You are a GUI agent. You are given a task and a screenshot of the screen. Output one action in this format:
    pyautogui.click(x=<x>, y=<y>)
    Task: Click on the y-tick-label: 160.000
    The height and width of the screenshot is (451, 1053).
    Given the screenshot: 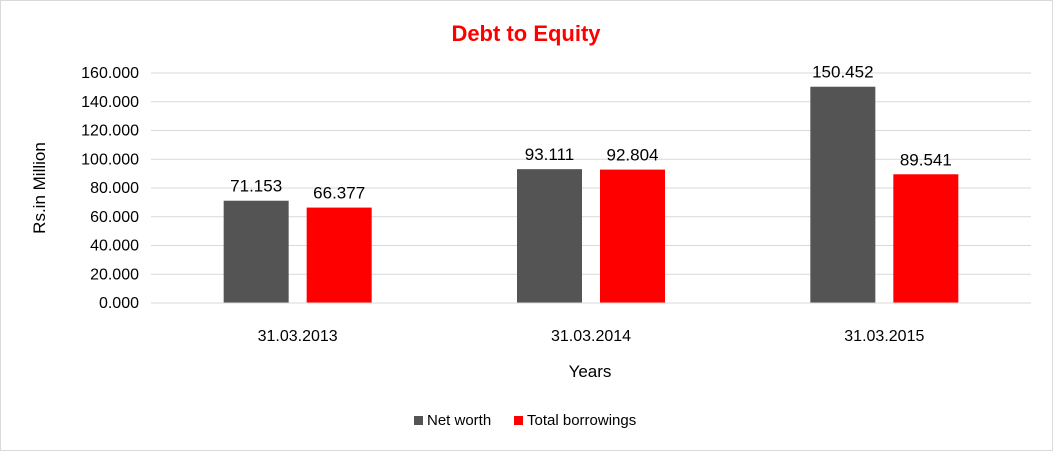 What is the action you would take?
    pyautogui.click(x=110, y=73)
    